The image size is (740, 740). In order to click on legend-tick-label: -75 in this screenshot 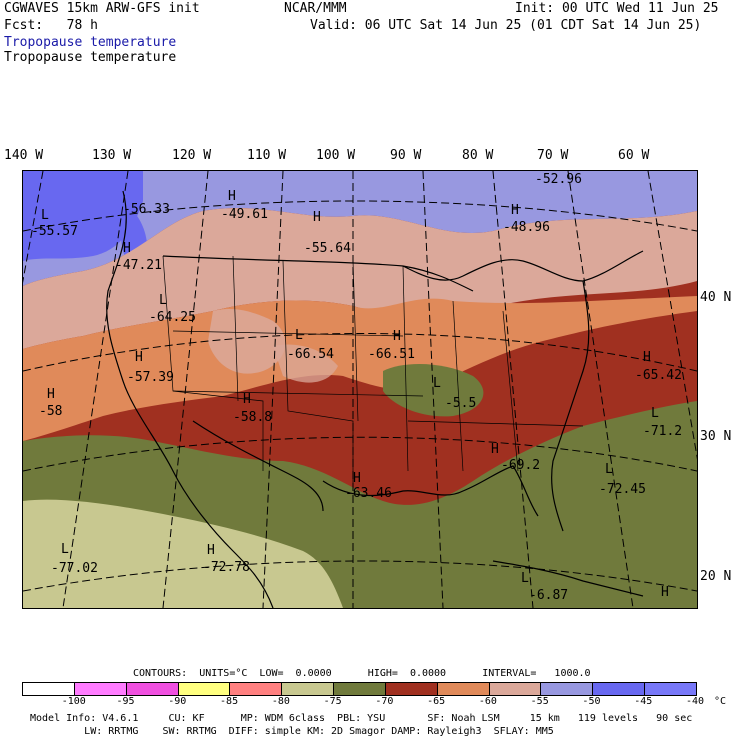, I will do `click(332, 701)`.